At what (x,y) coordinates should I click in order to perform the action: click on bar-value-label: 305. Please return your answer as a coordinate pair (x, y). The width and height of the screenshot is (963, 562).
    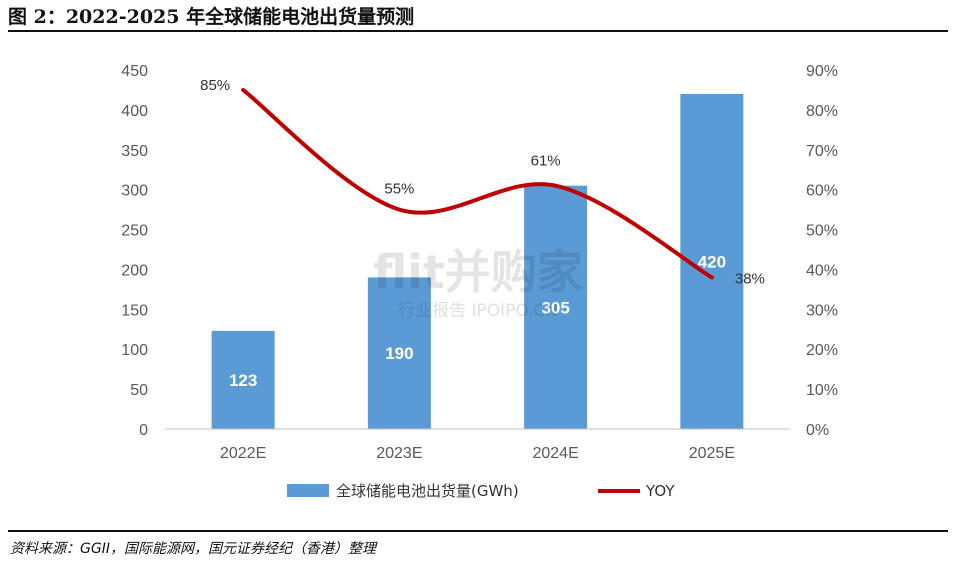
    Looking at the image, I should click on (555, 307).